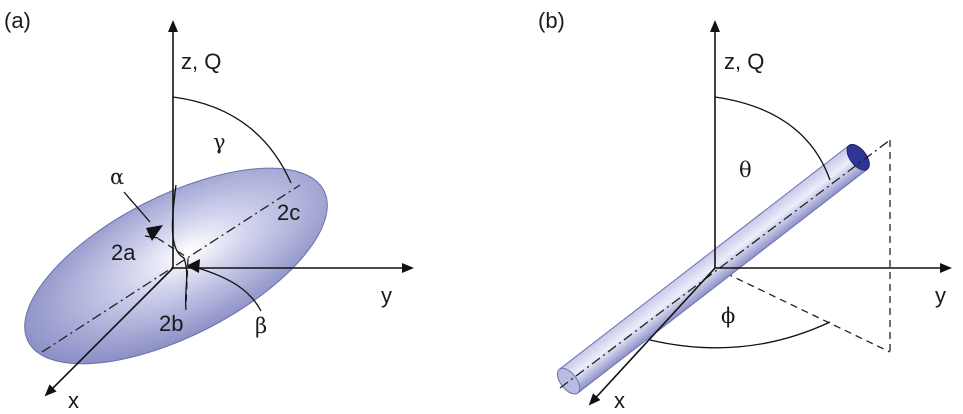 This screenshot has height=414, width=963. What do you see at coordinates (261, 326) in the screenshot?
I see `beta-label: β` at bounding box center [261, 326].